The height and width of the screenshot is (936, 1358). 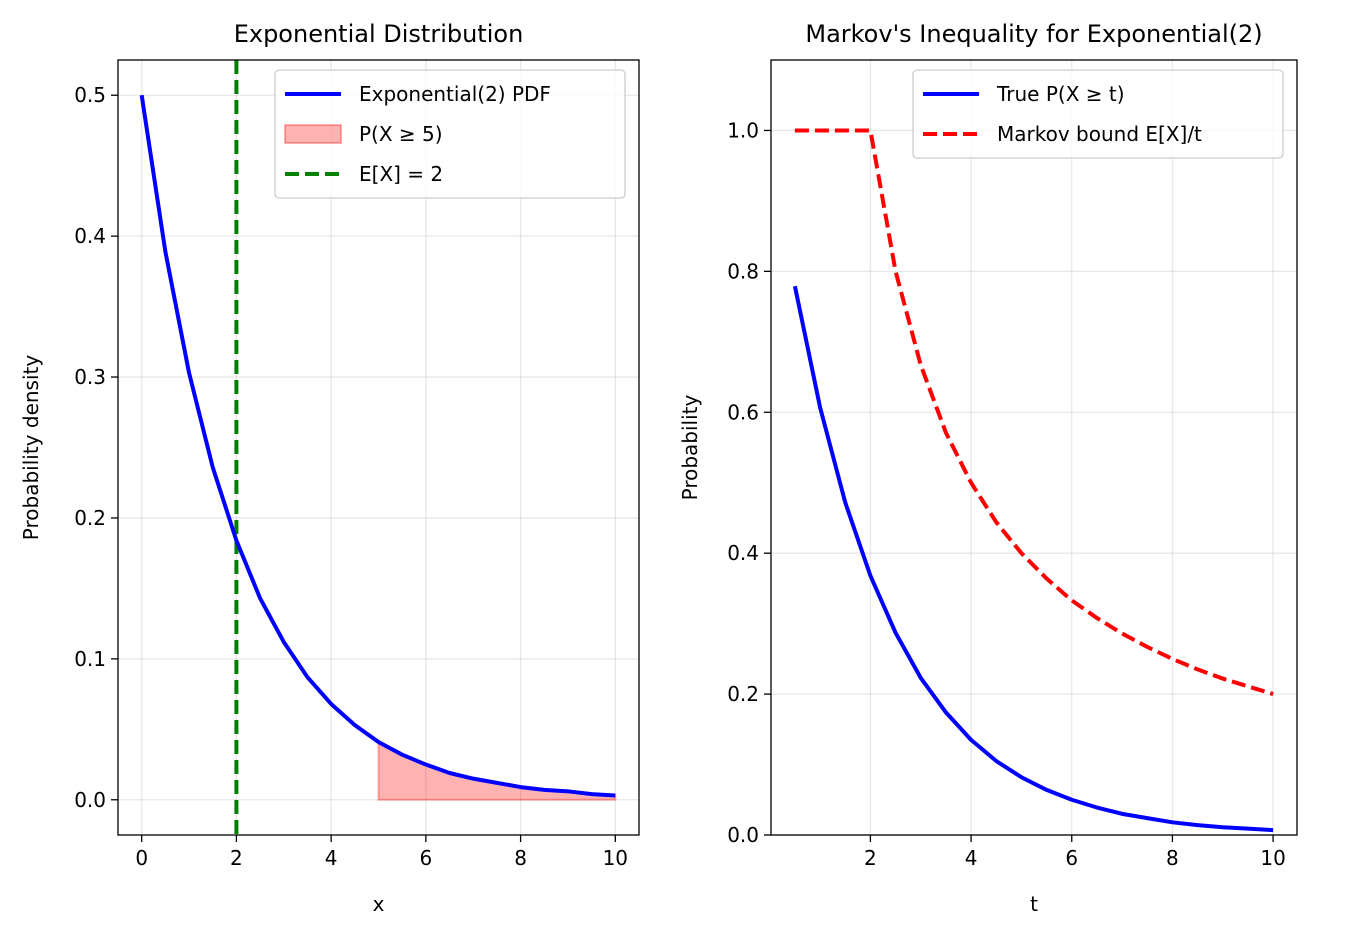 I want to click on x-axis-label: t, so click(x=1034, y=904).